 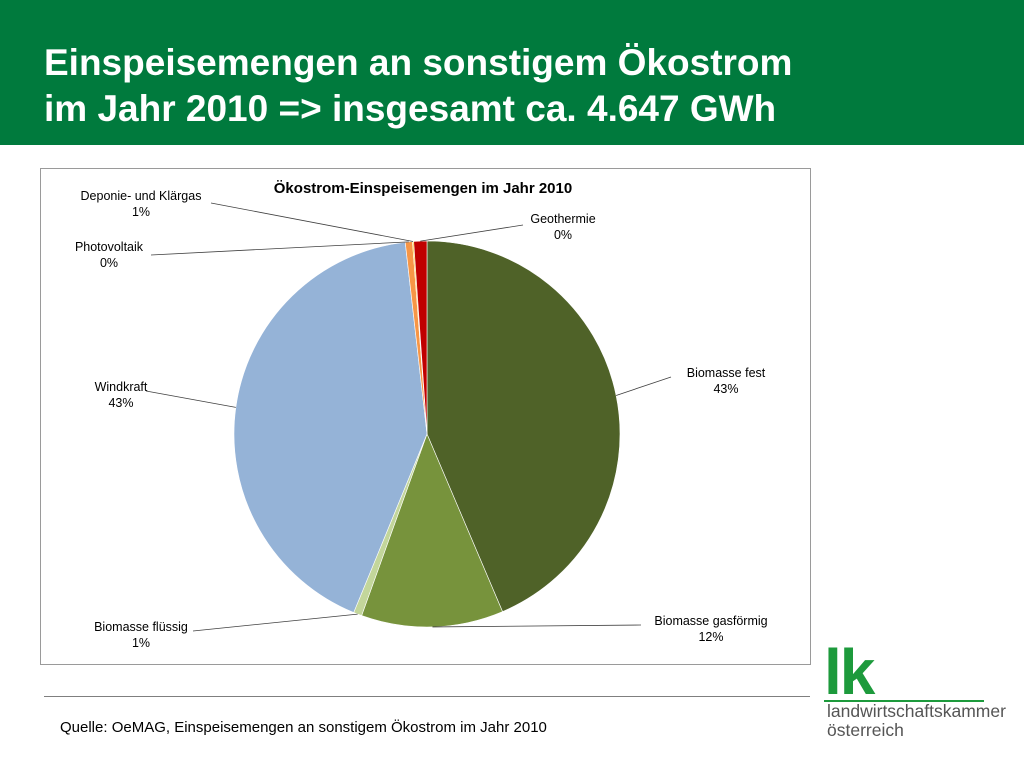 What do you see at coordinates (275, 622) in the screenshot?
I see `leader-line-biomasse-fluessig` at bounding box center [275, 622].